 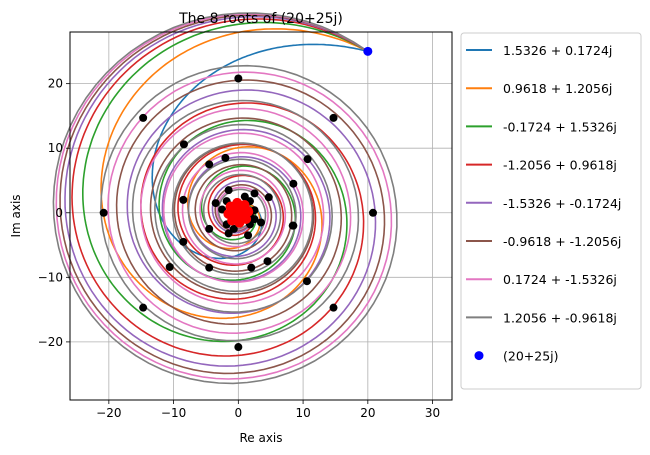 I want to click on legend-label-start: (20+25j), so click(x=531, y=356).